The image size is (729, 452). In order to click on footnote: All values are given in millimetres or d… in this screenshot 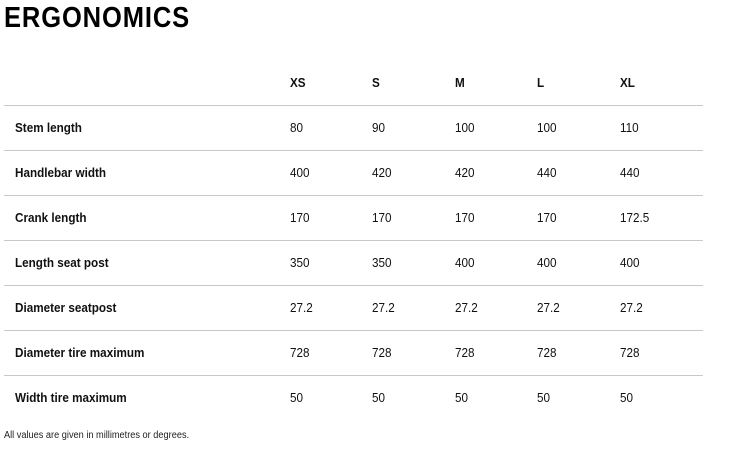, I will do `click(97, 435)`.